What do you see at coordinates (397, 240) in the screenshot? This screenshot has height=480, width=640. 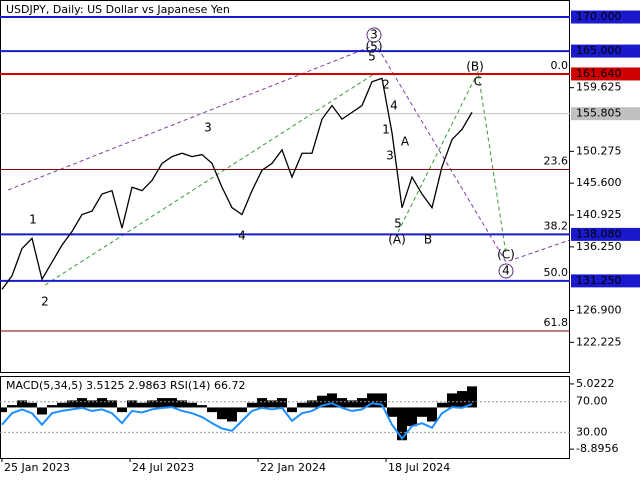 I see `wave-label: (A)` at bounding box center [397, 240].